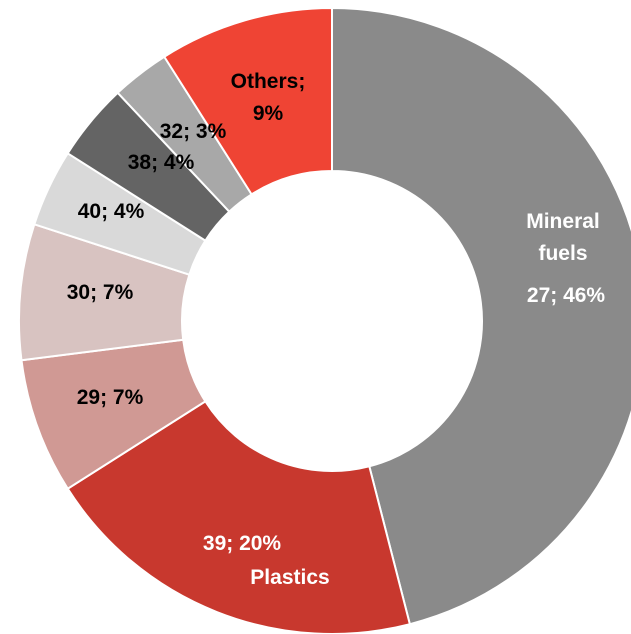  I want to click on slice-label-30-display: 30; 7%, so click(100, 292).